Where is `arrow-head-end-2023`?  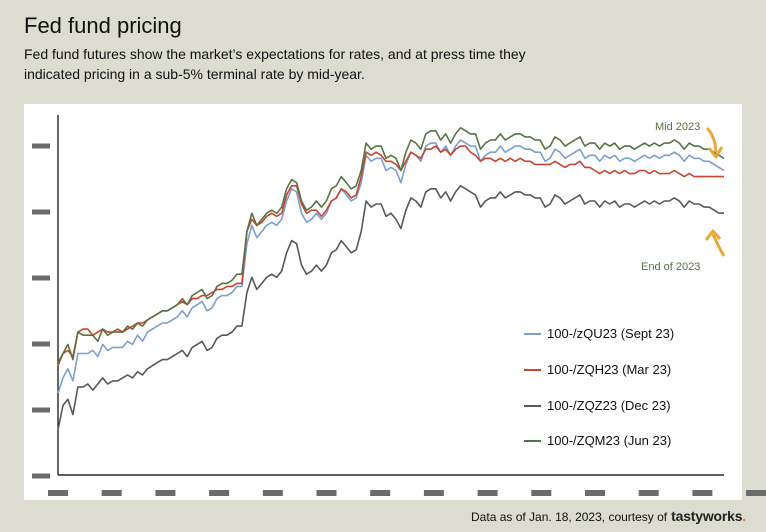 arrow-head-end-2023 is located at coordinates (713, 235).